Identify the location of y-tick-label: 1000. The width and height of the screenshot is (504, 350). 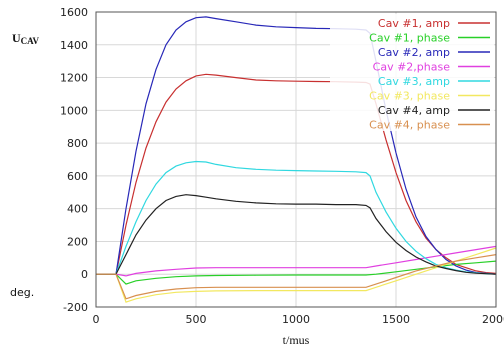
(74, 110).